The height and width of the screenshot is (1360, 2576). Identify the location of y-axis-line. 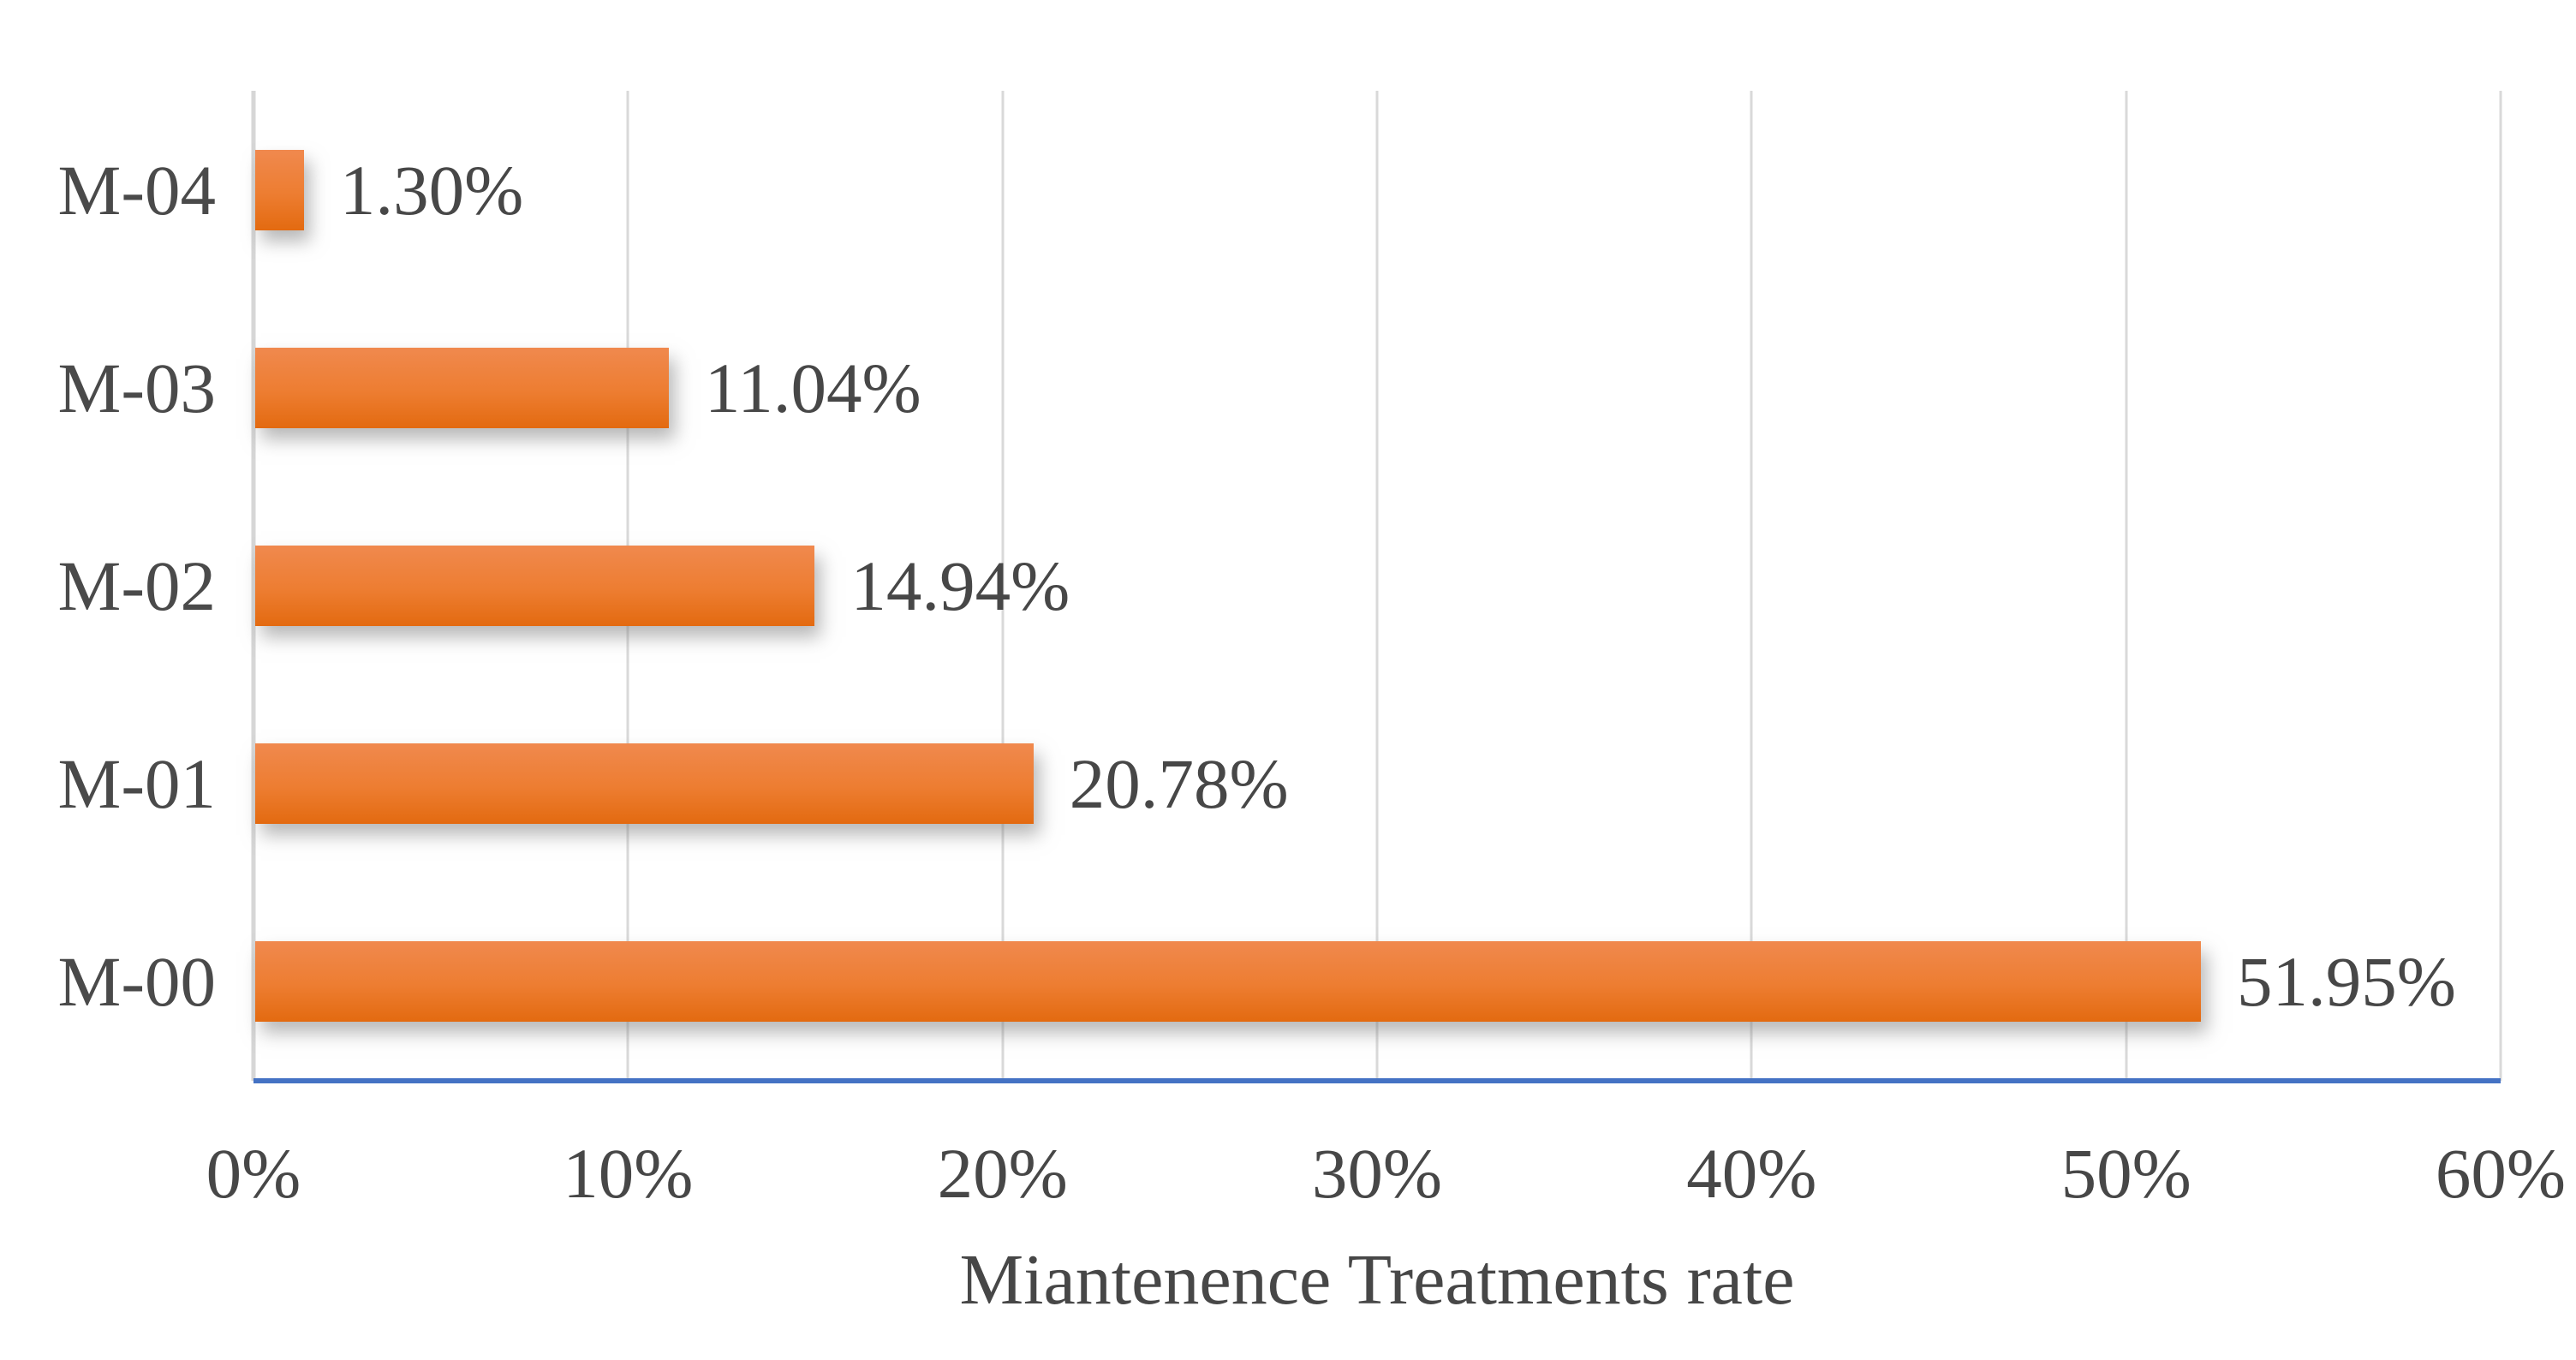
(253, 586).